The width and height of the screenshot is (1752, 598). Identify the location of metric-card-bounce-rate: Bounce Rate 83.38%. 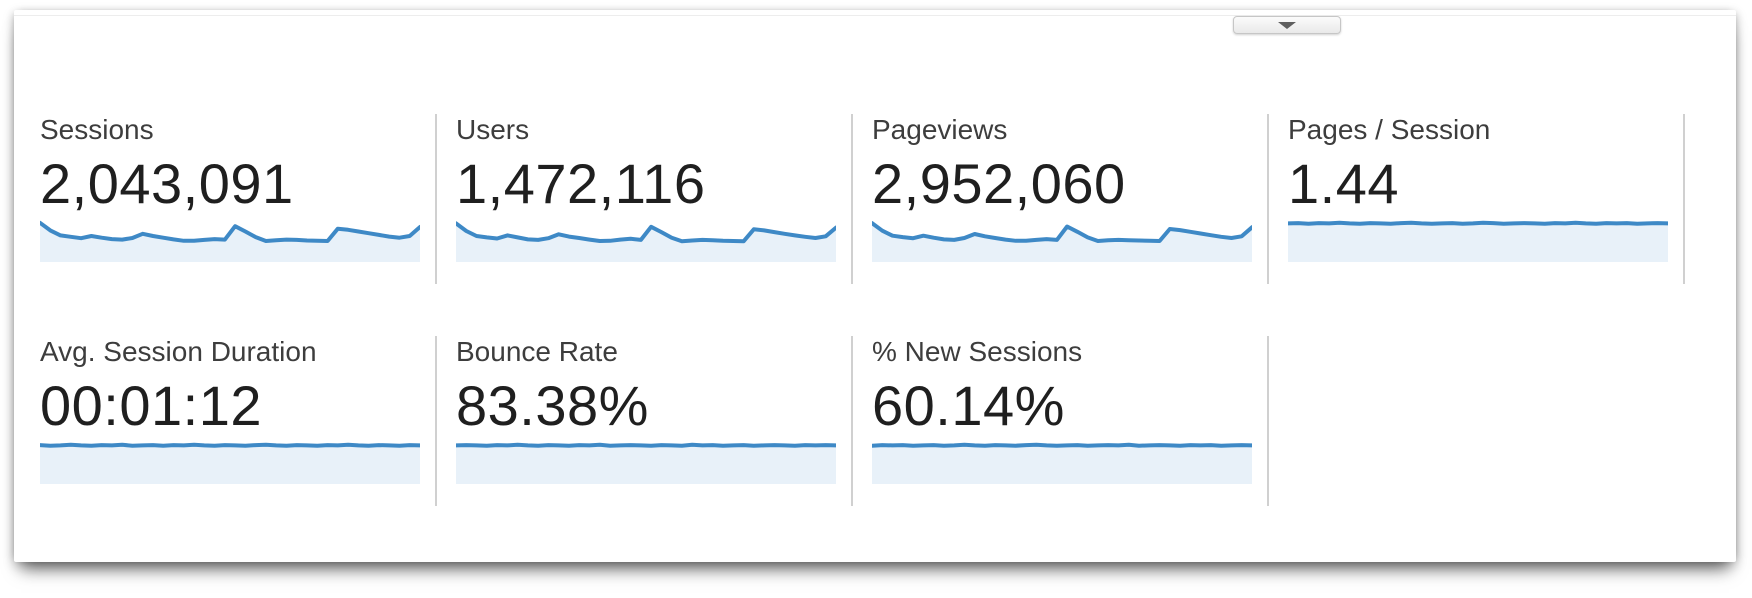
(645, 421).